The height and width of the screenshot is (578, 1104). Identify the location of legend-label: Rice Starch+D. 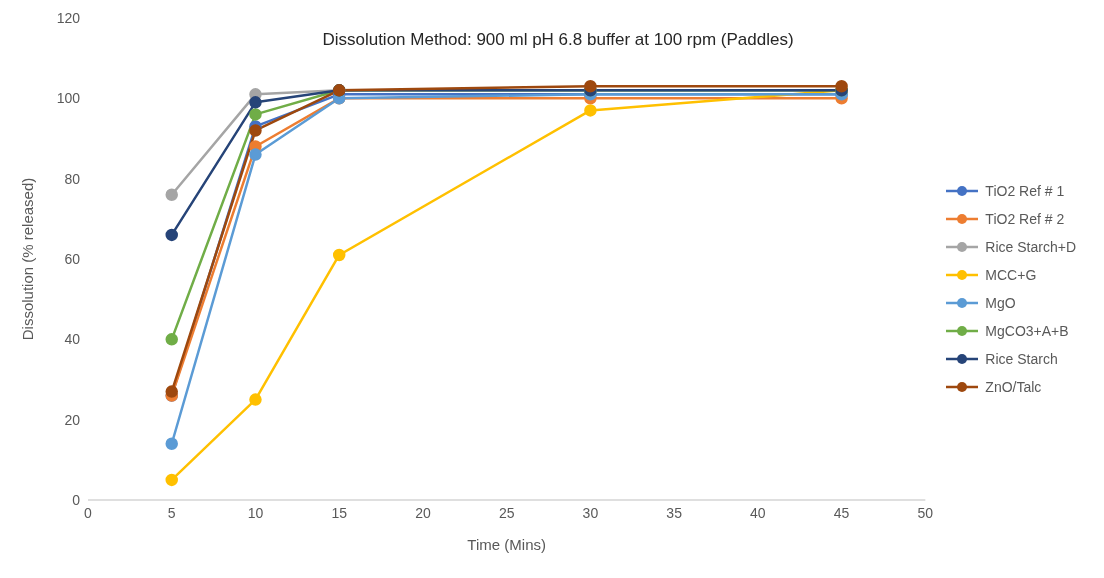
(1030, 247).